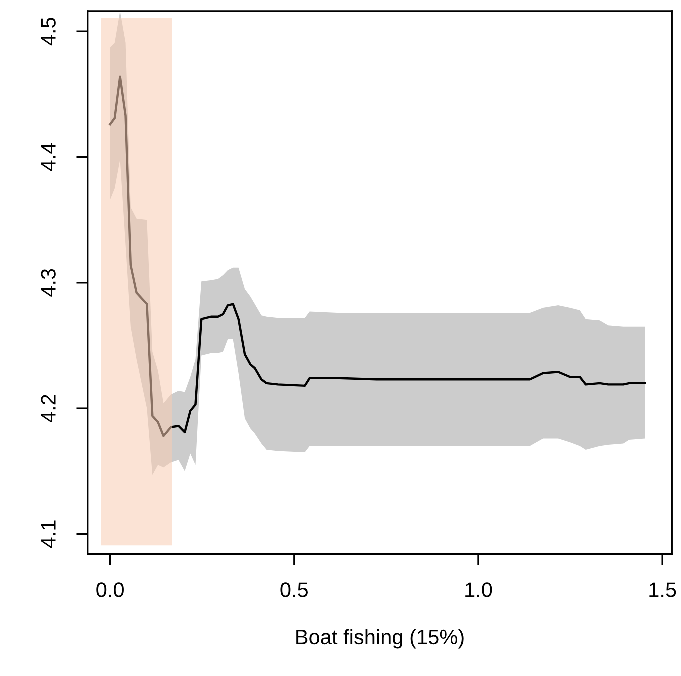 This screenshot has width=681, height=676. Describe the element at coordinates (294, 590) in the screenshot. I see `x-tick-label: 0.5` at that location.